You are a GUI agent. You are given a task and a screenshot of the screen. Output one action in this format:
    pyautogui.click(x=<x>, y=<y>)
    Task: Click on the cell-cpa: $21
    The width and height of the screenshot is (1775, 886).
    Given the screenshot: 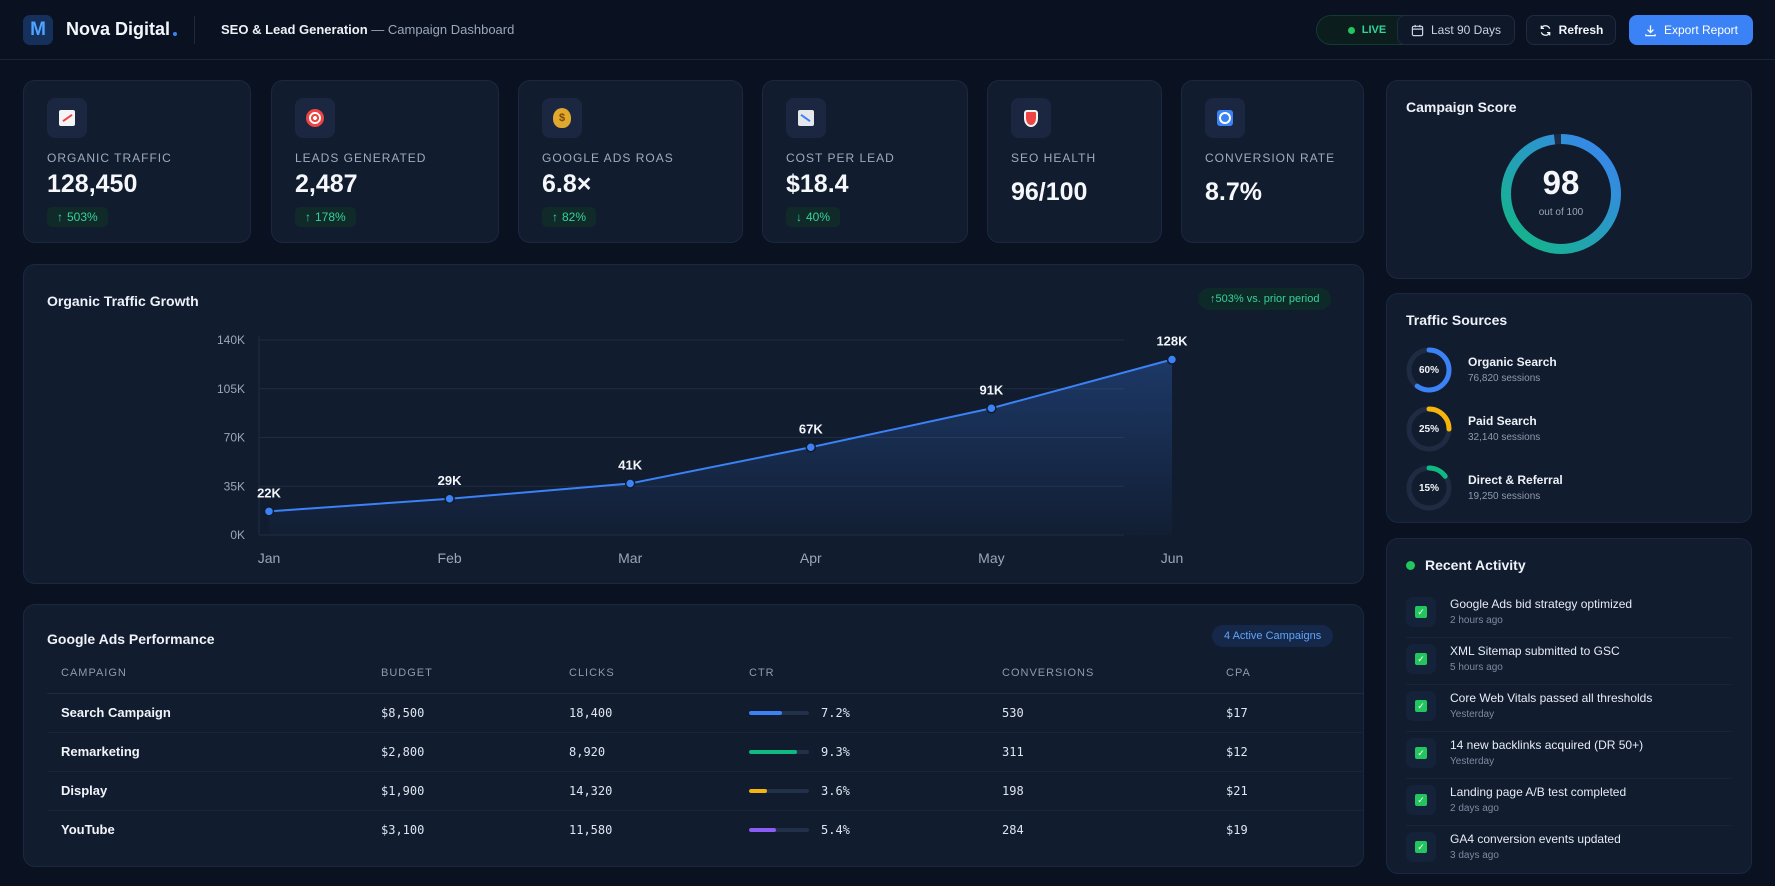 What is the action you would take?
    pyautogui.click(x=1288, y=791)
    